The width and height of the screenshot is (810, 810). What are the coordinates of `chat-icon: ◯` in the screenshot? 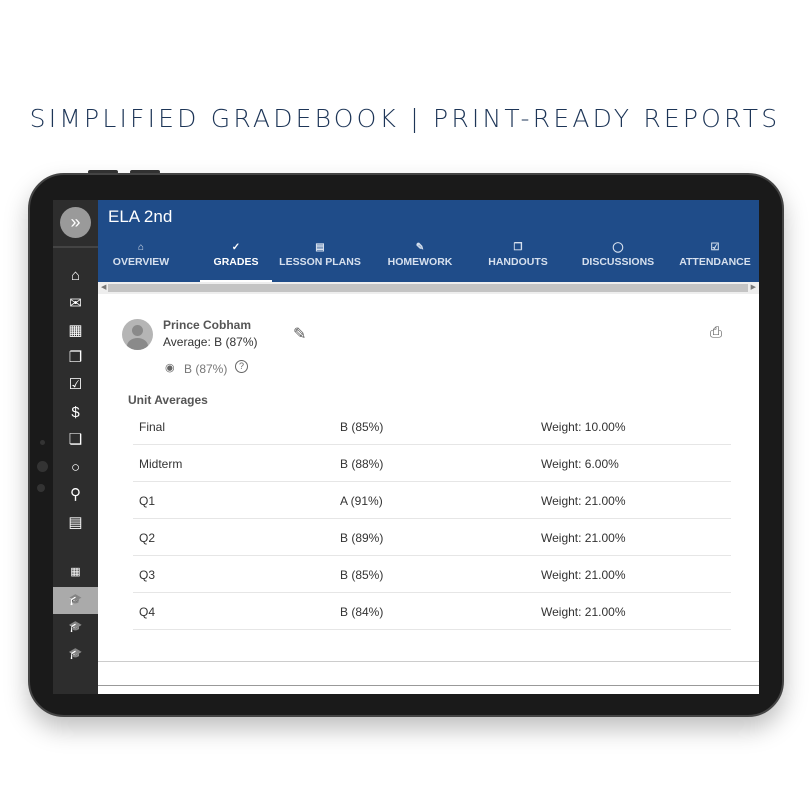 It's located at (618, 247).